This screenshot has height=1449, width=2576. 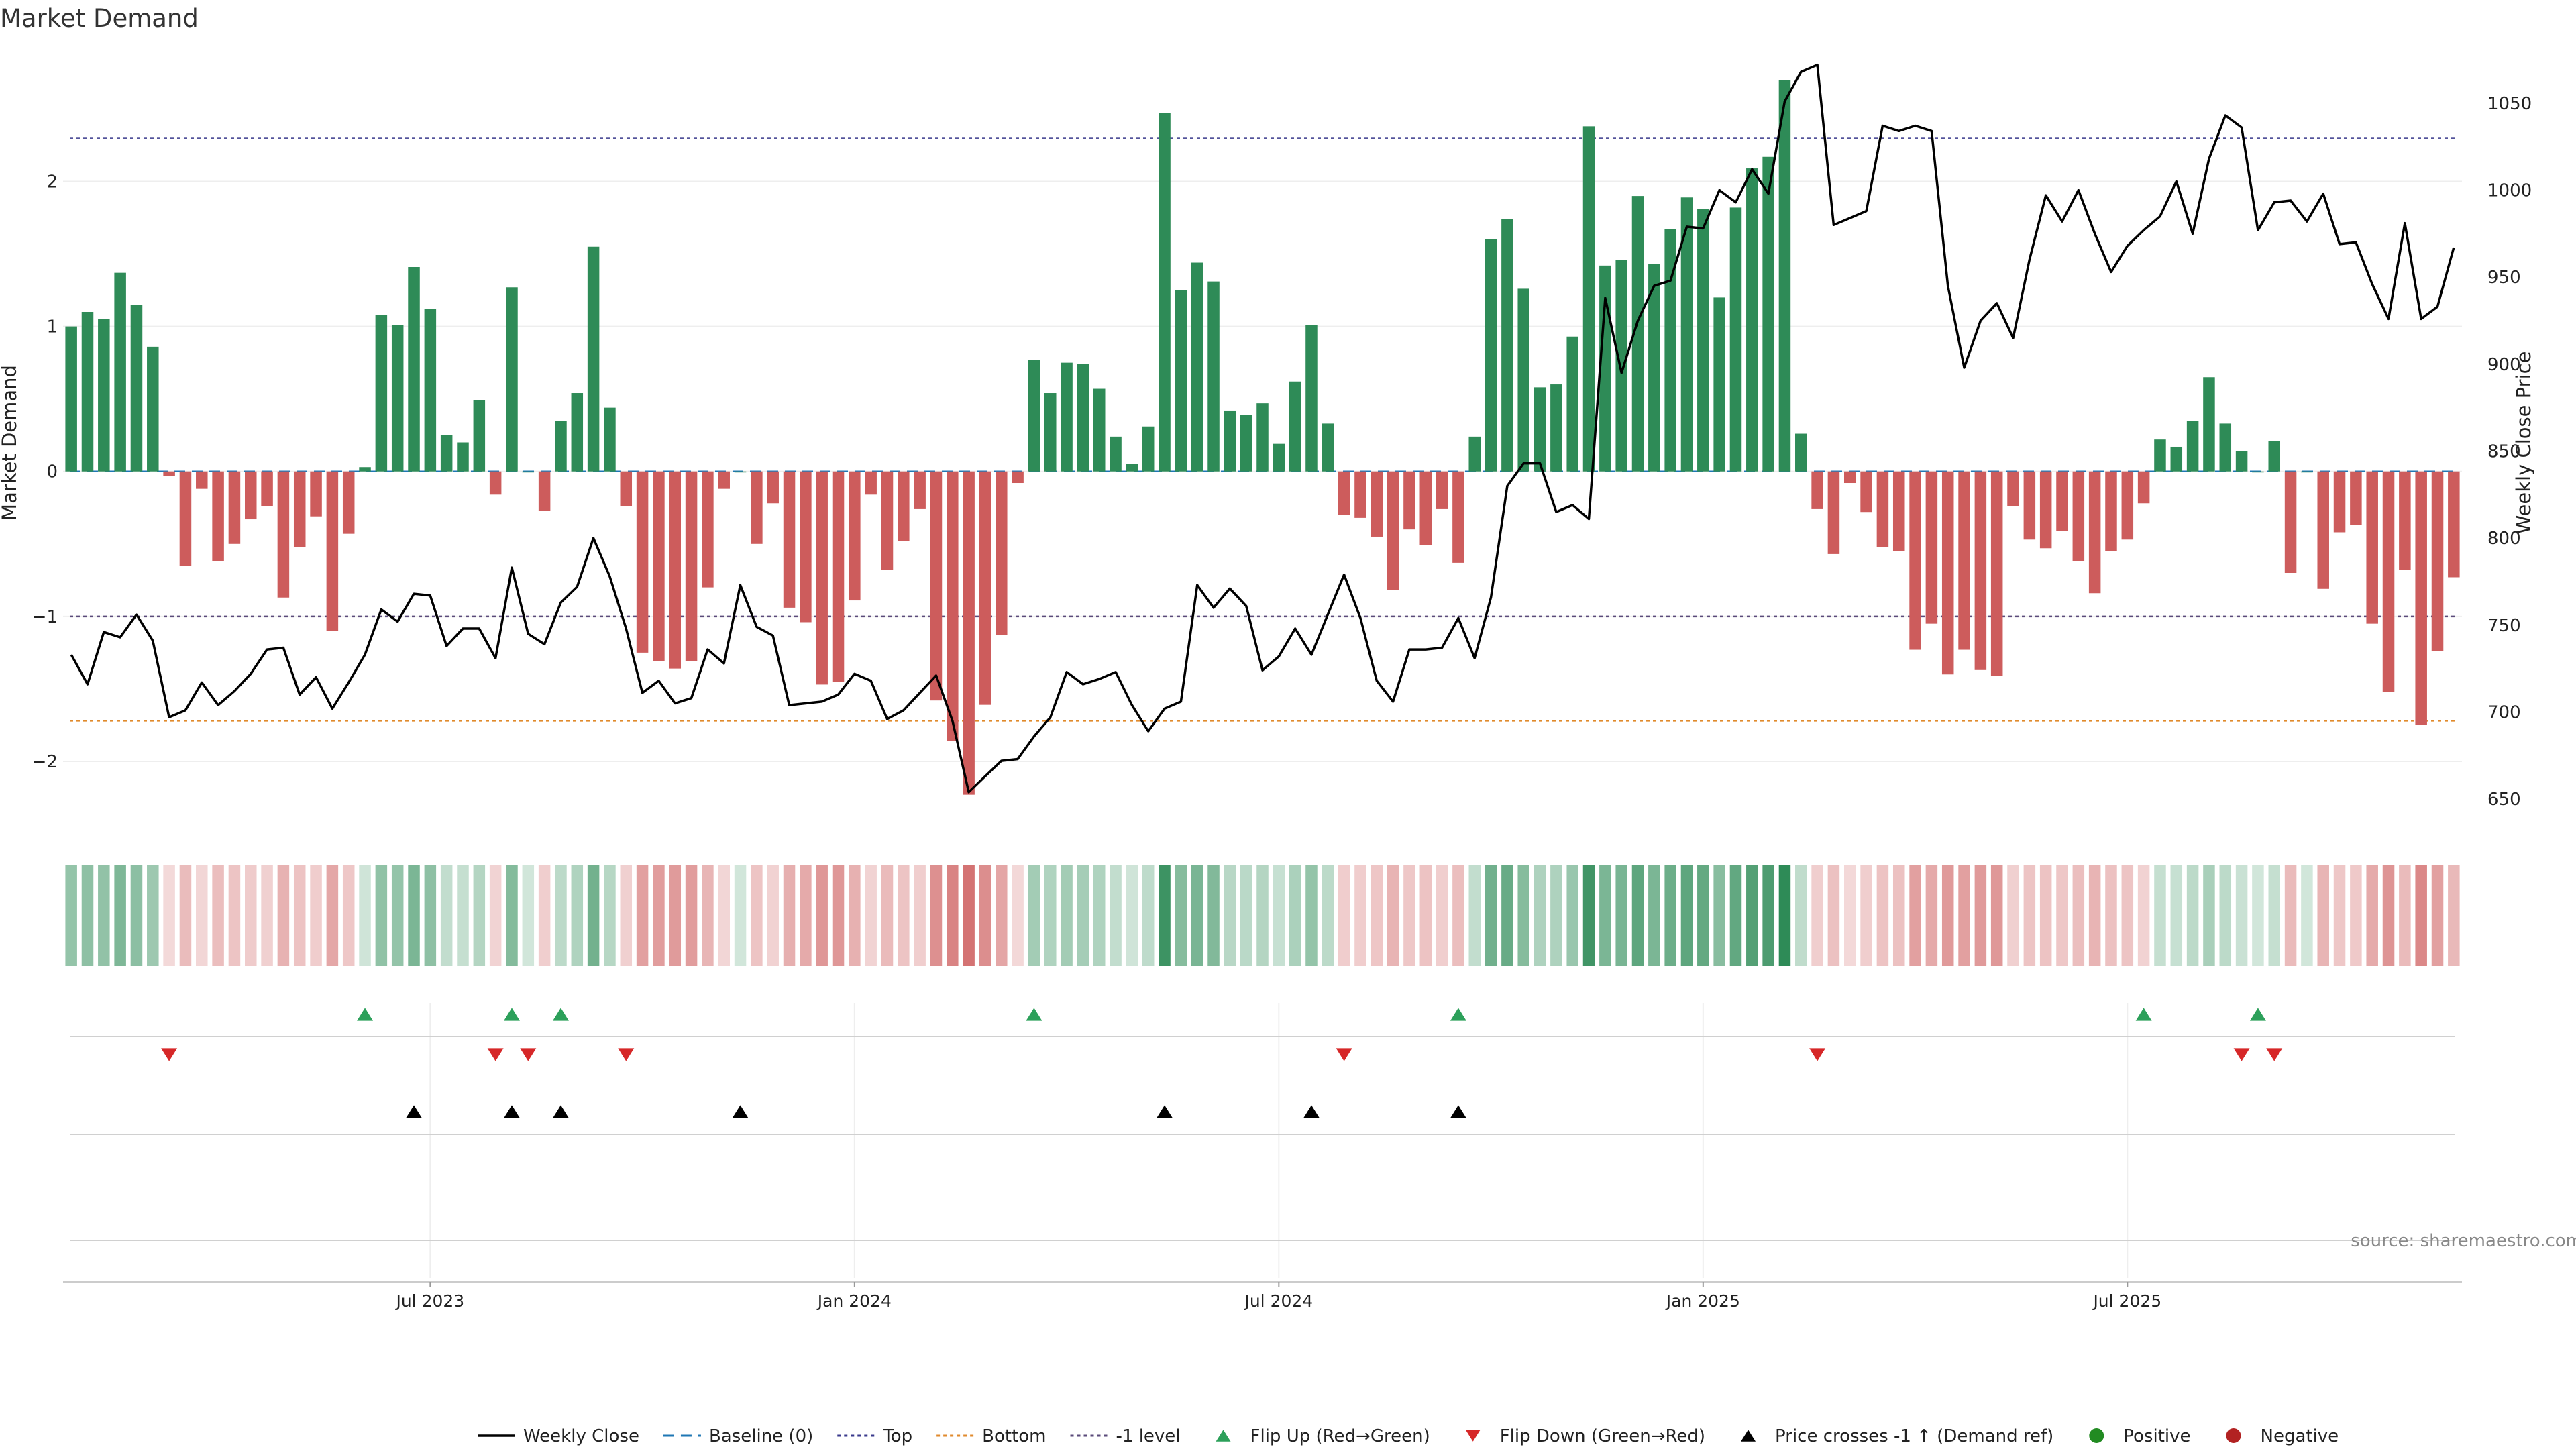 What do you see at coordinates (1148, 1436) in the screenshot?
I see `legend-label: -1 level` at bounding box center [1148, 1436].